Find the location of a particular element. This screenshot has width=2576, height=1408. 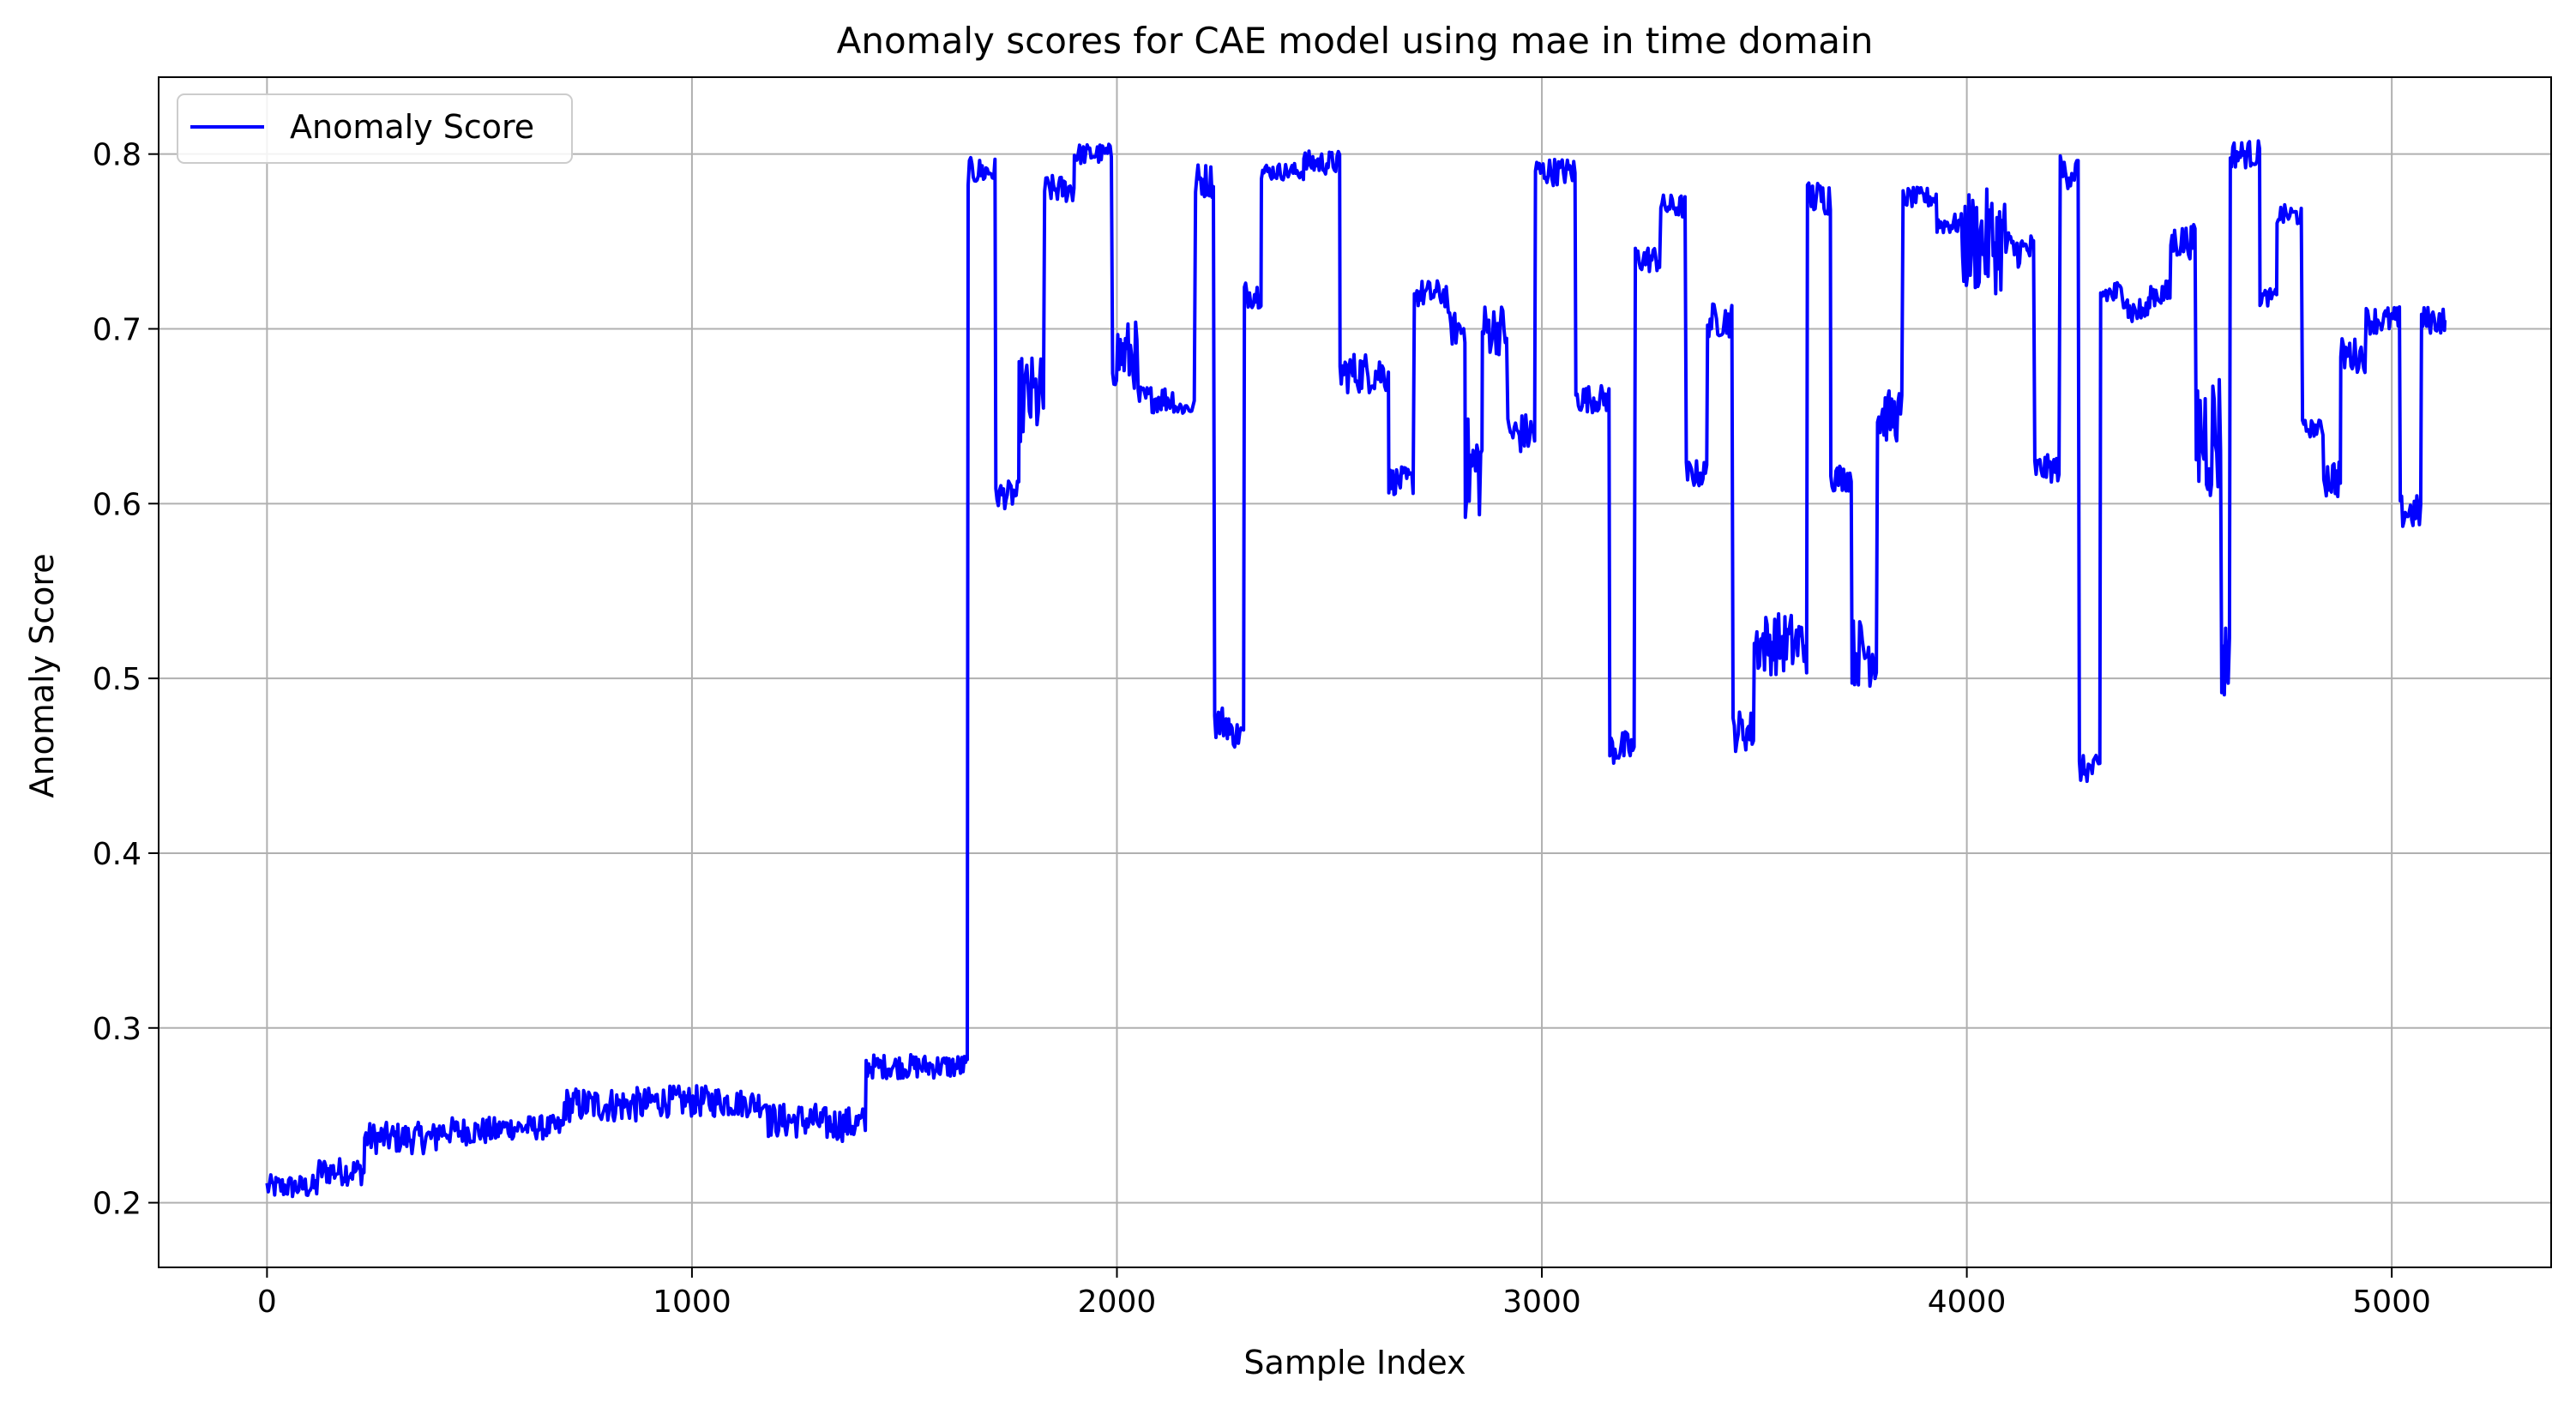

x-axis-ticks: 0 1000 2000 3000 4000 5000 is located at coordinates (1344, 1293).